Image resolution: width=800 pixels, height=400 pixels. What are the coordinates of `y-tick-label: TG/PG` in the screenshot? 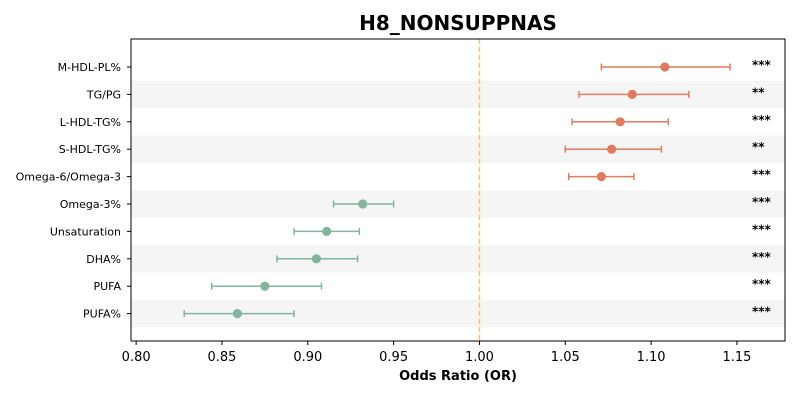 It's located at (103, 94).